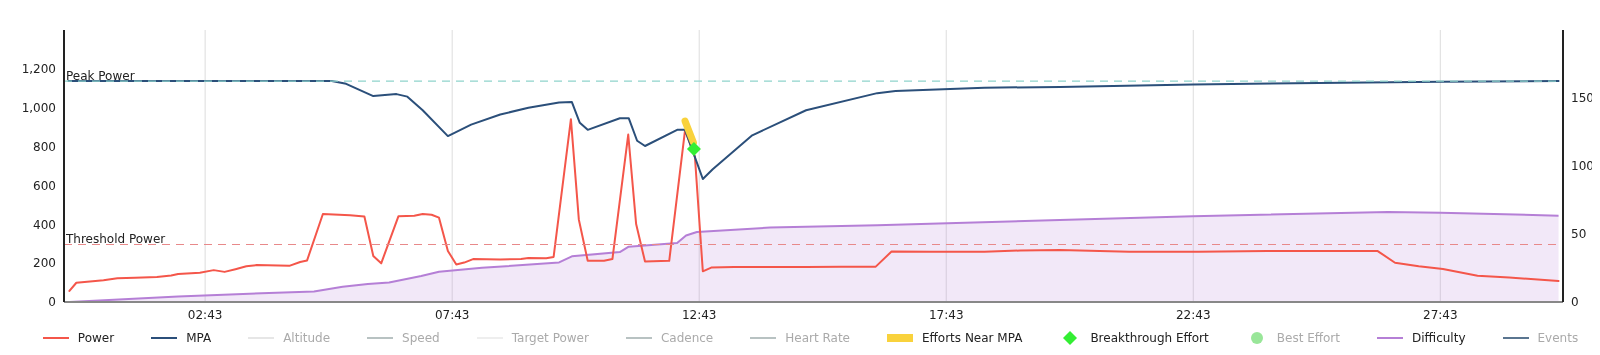 The image size is (1600, 355). I want to click on y-tick-label: 600, so click(44, 185).